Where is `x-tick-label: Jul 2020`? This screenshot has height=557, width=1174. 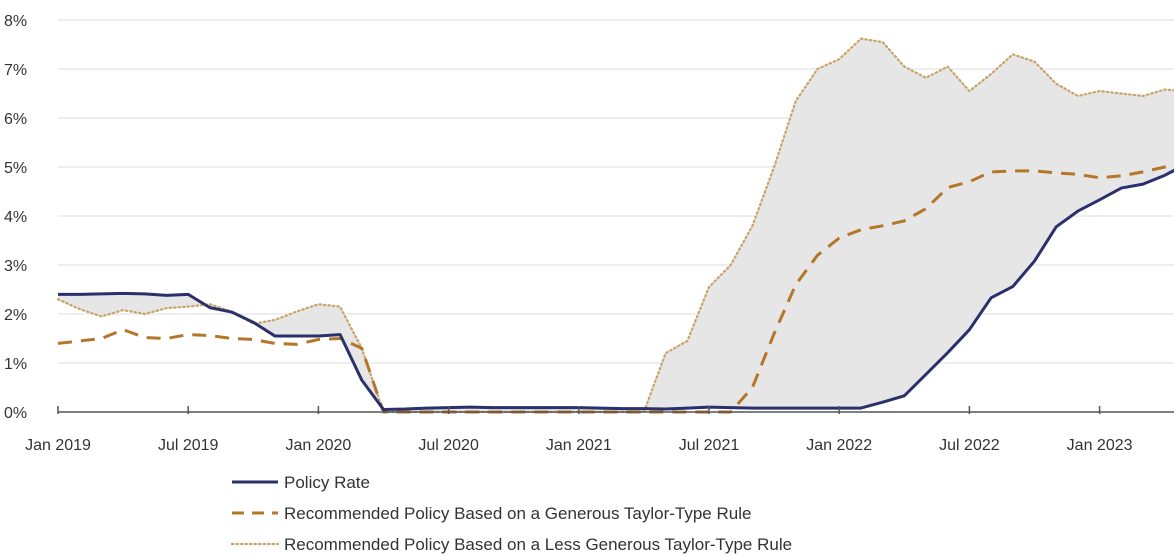 x-tick-label: Jul 2020 is located at coordinates (448, 445).